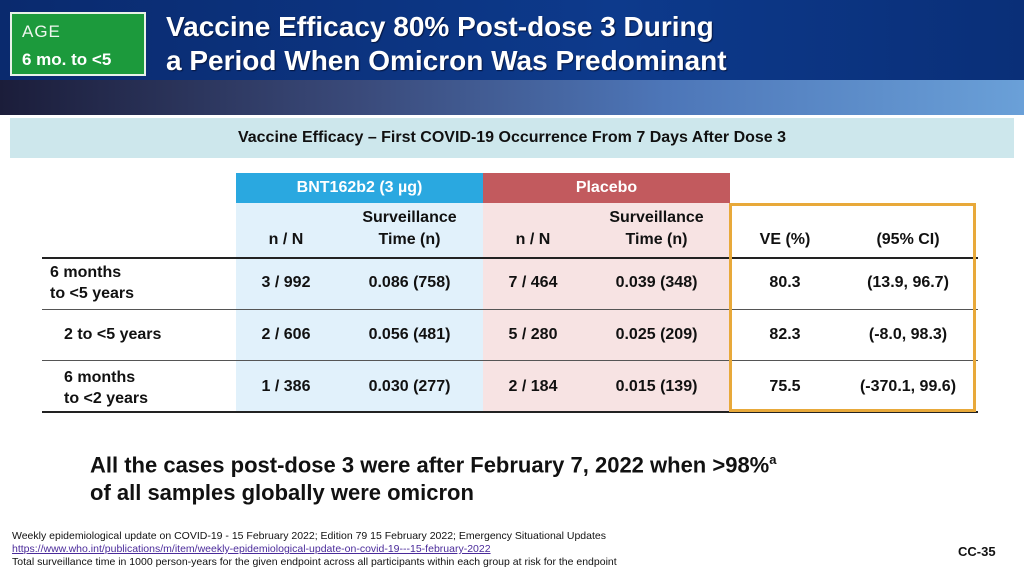 The width and height of the screenshot is (1024, 580). What do you see at coordinates (106, 398) in the screenshot?
I see `row-label-3-line-2: to <2 years` at bounding box center [106, 398].